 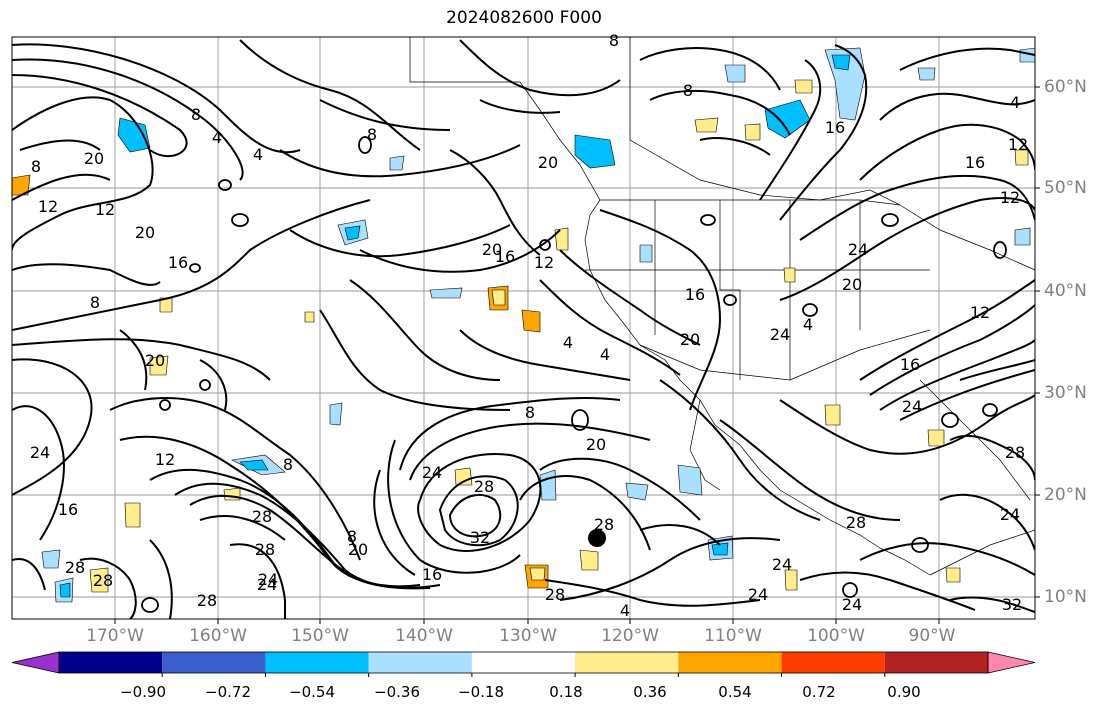 What do you see at coordinates (597, 538) in the screenshot?
I see `storm-marker` at bounding box center [597, 538].